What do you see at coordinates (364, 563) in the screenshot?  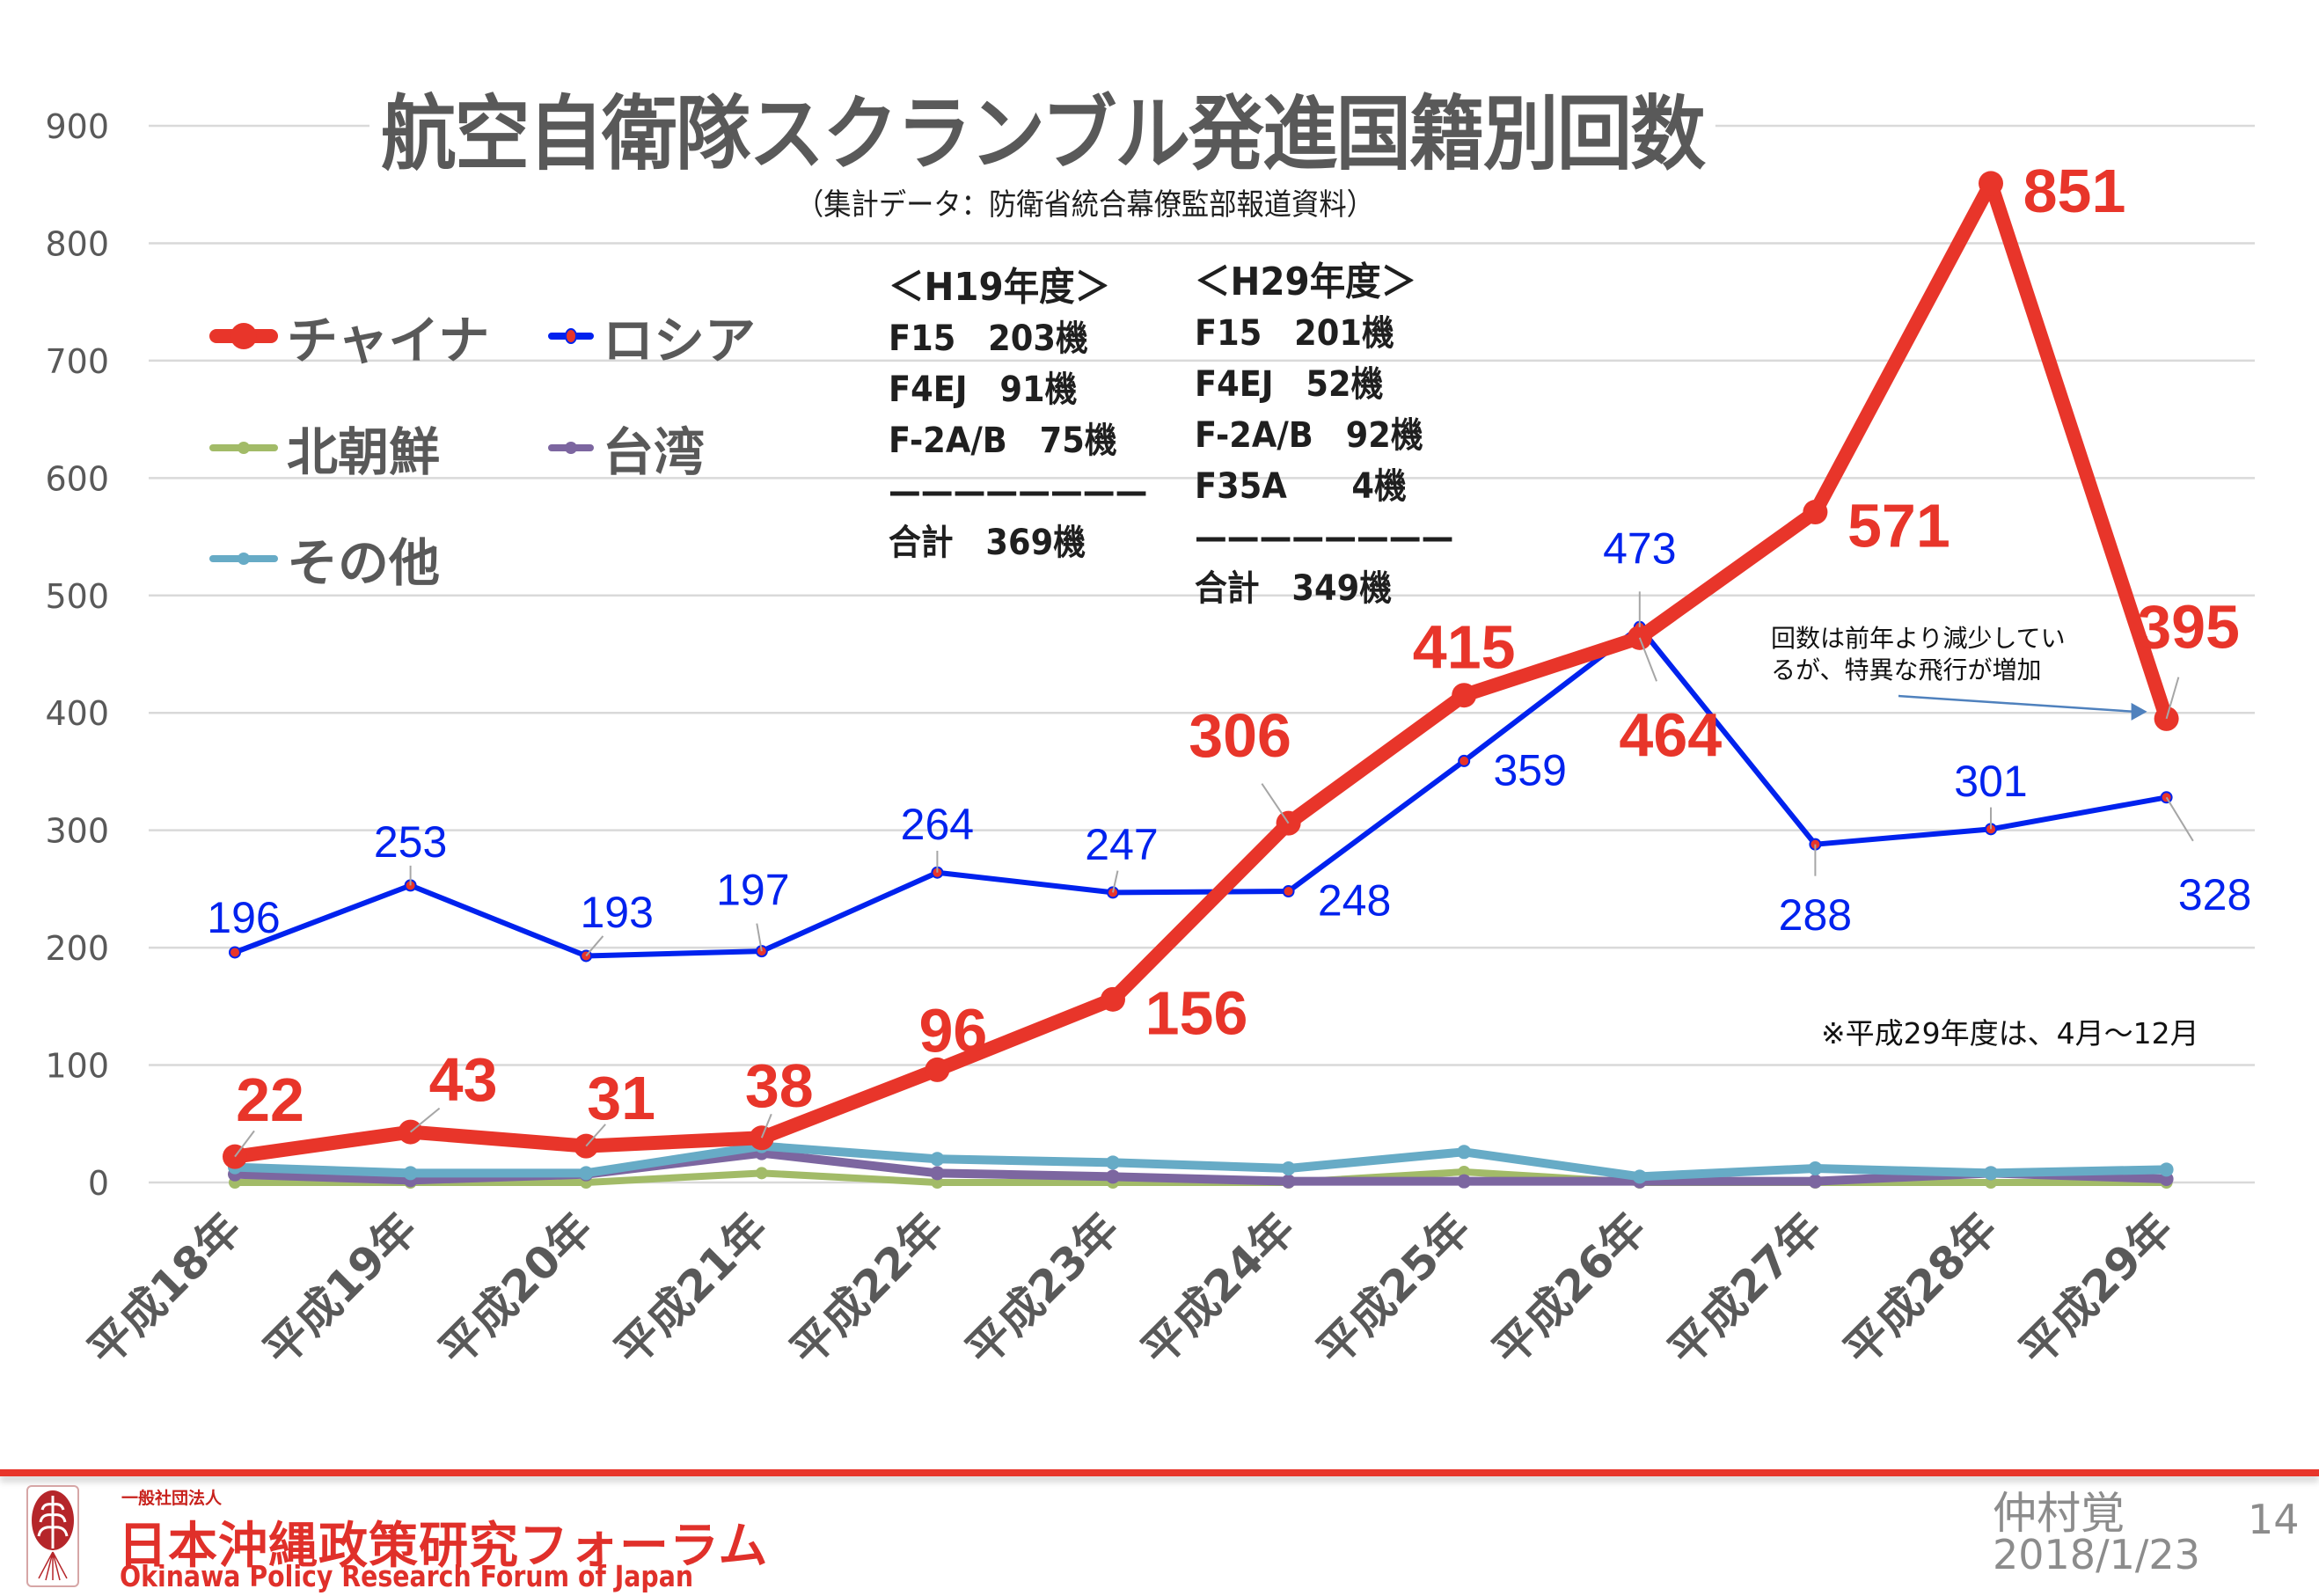 I see `legend-label-other: その他` at bounding box center [364, 563].